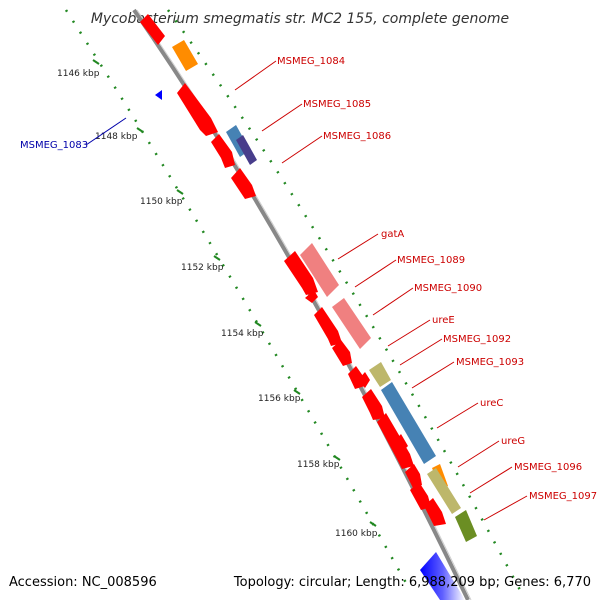  I want to click on reverse-strand-arrow-icon, so click(158, 95).